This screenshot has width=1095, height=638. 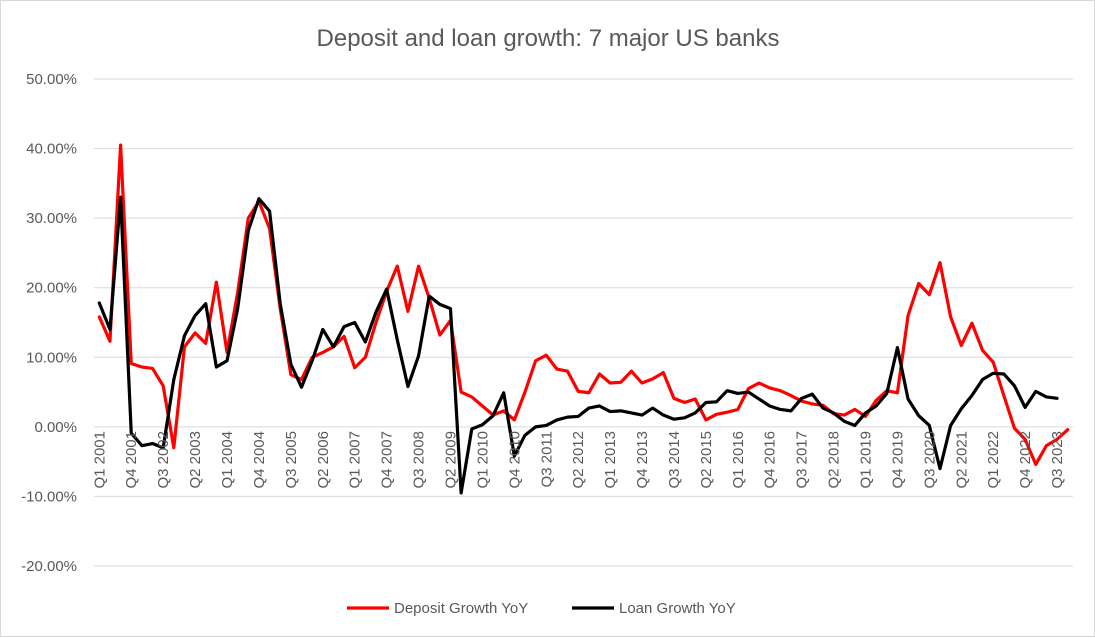 I want to click on x-tick-label: Q3 2023, so click(x=1057, y=460).